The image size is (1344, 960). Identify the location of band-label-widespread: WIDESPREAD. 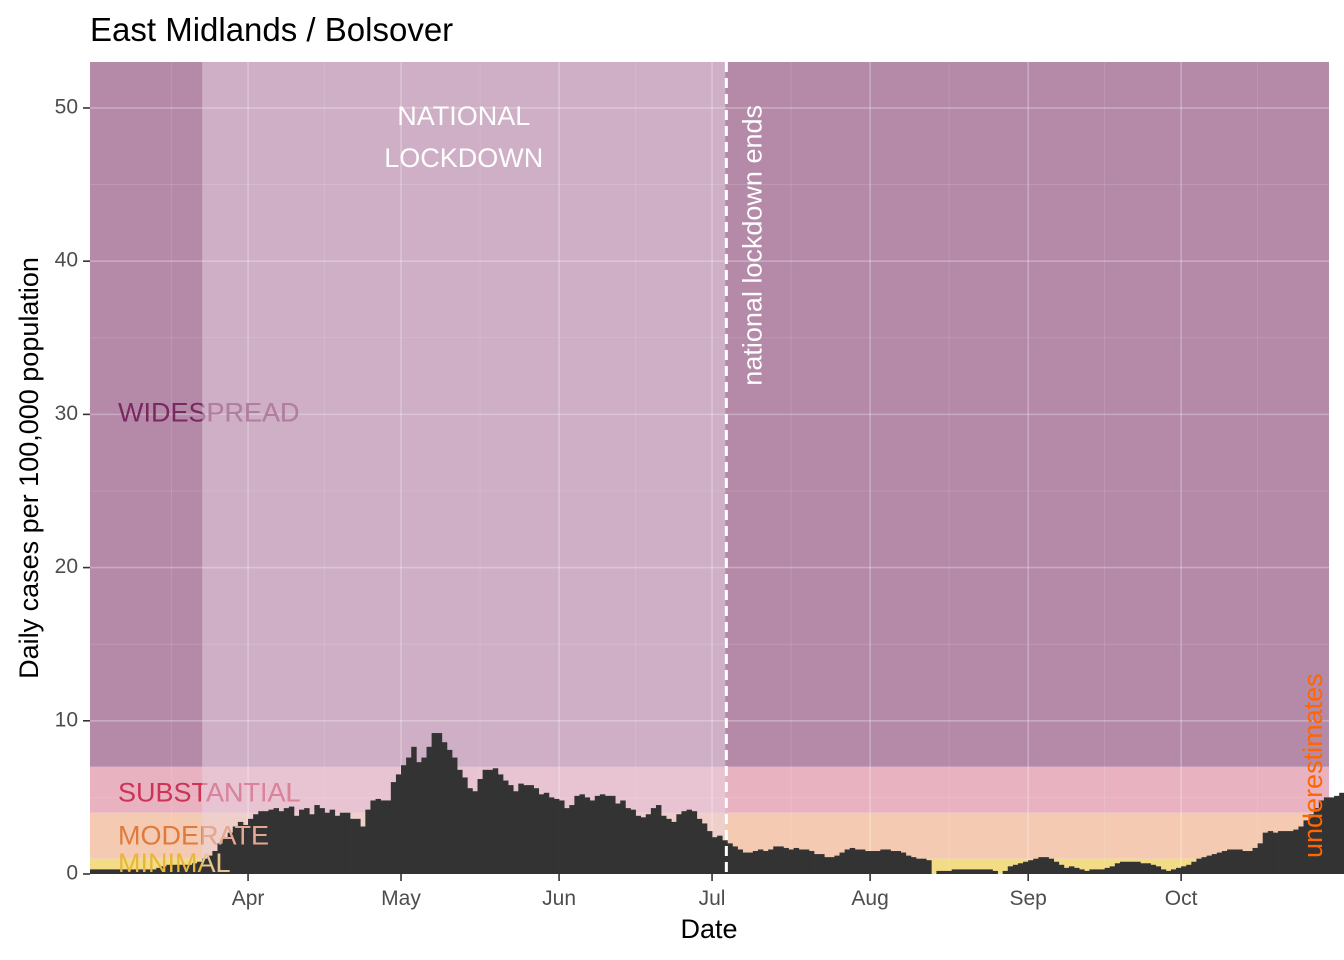
(209, 413).